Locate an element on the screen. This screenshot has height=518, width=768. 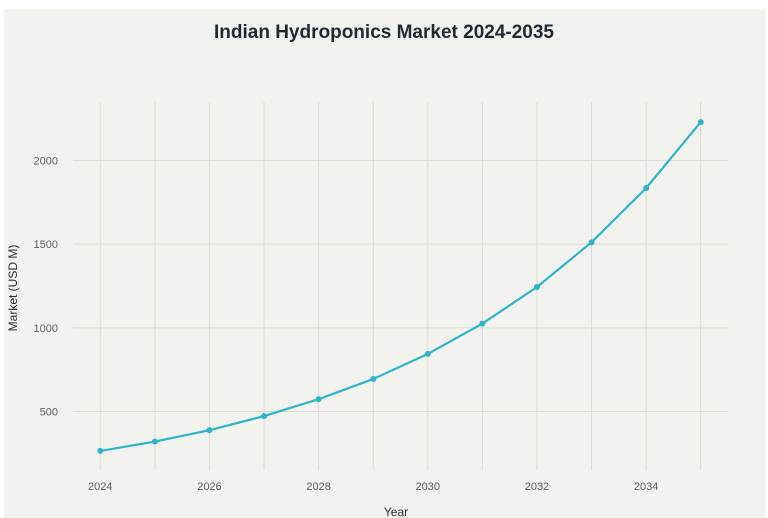
y-tick-label: 1000 is located at coordinates (46, 329).